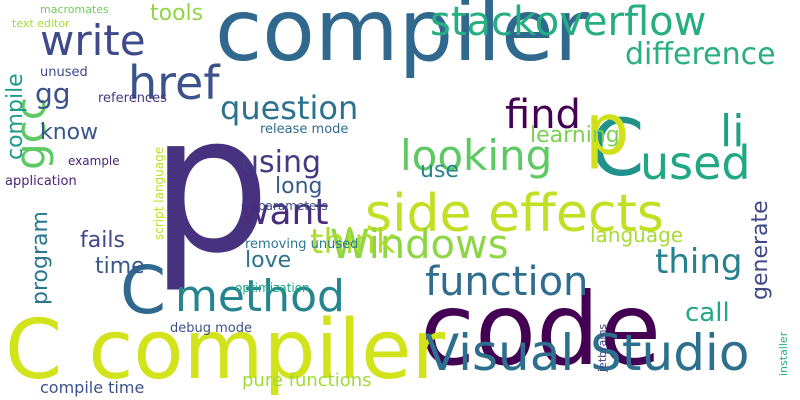 Image resolution: width=800 pixels, height=400 pixels. Describe the element at coordinates (289, 108) in the screenshot. I see `word-question: question` at that location.